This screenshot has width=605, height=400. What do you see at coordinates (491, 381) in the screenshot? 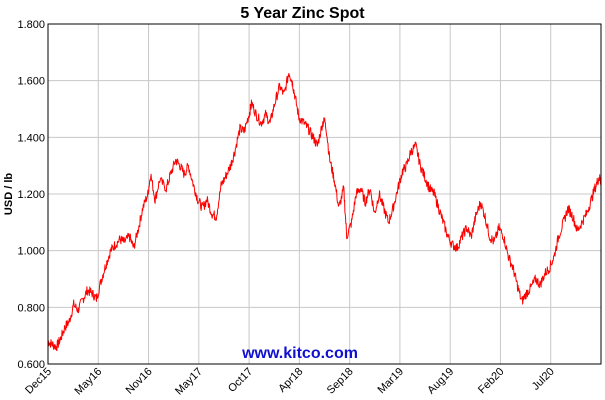
I see `x-tick-label: Feb20` at bounding box center [491, 381].